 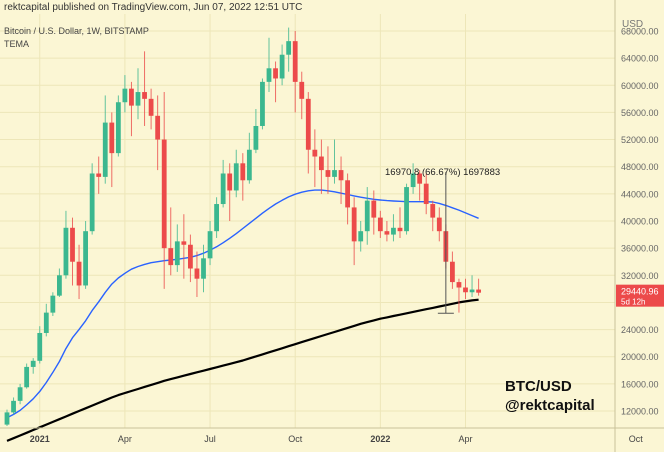 I want to click on y-tick-label: 12000.00, so click(x=640, y=412).